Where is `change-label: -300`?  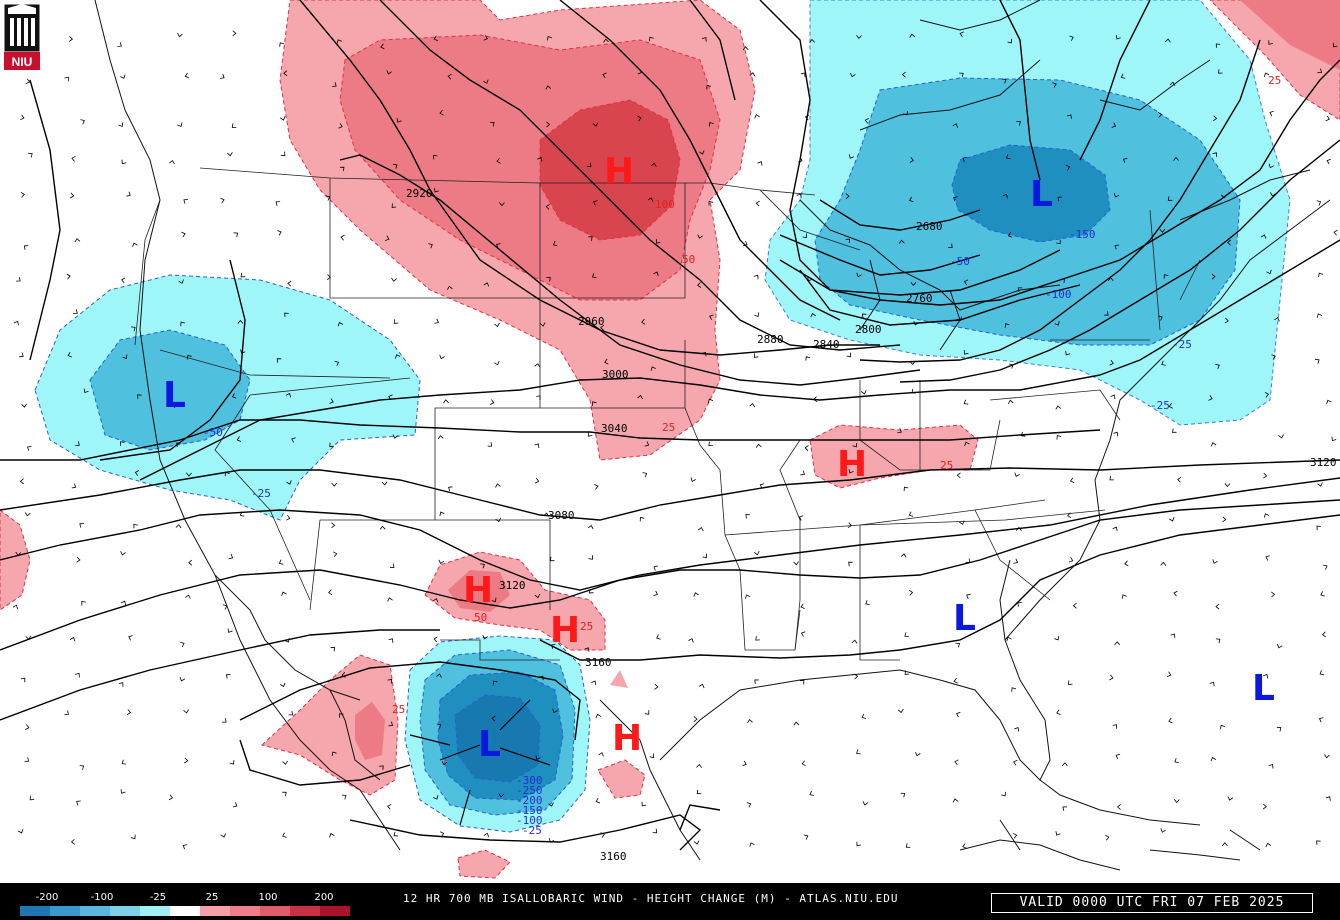
change-label: -300 is located at coordinates (529, 780).